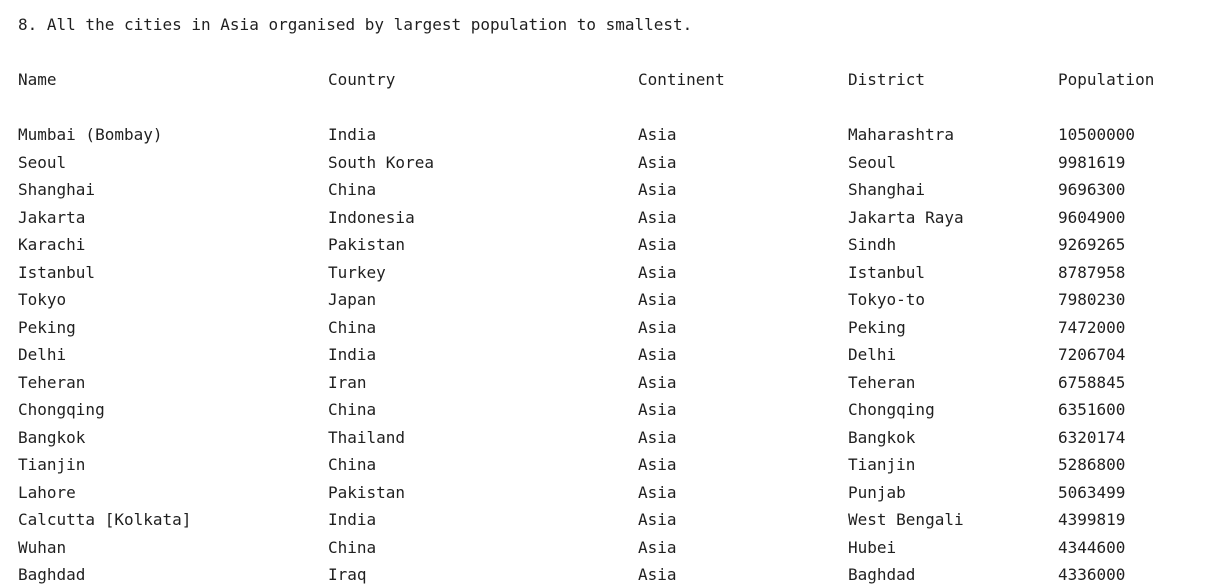 Image resolution: width=1210 pixels, height=586 pixels. Describe the element at coordinates (42, 354) in the screenshot. I see `cell-name: Delhi` at that location.